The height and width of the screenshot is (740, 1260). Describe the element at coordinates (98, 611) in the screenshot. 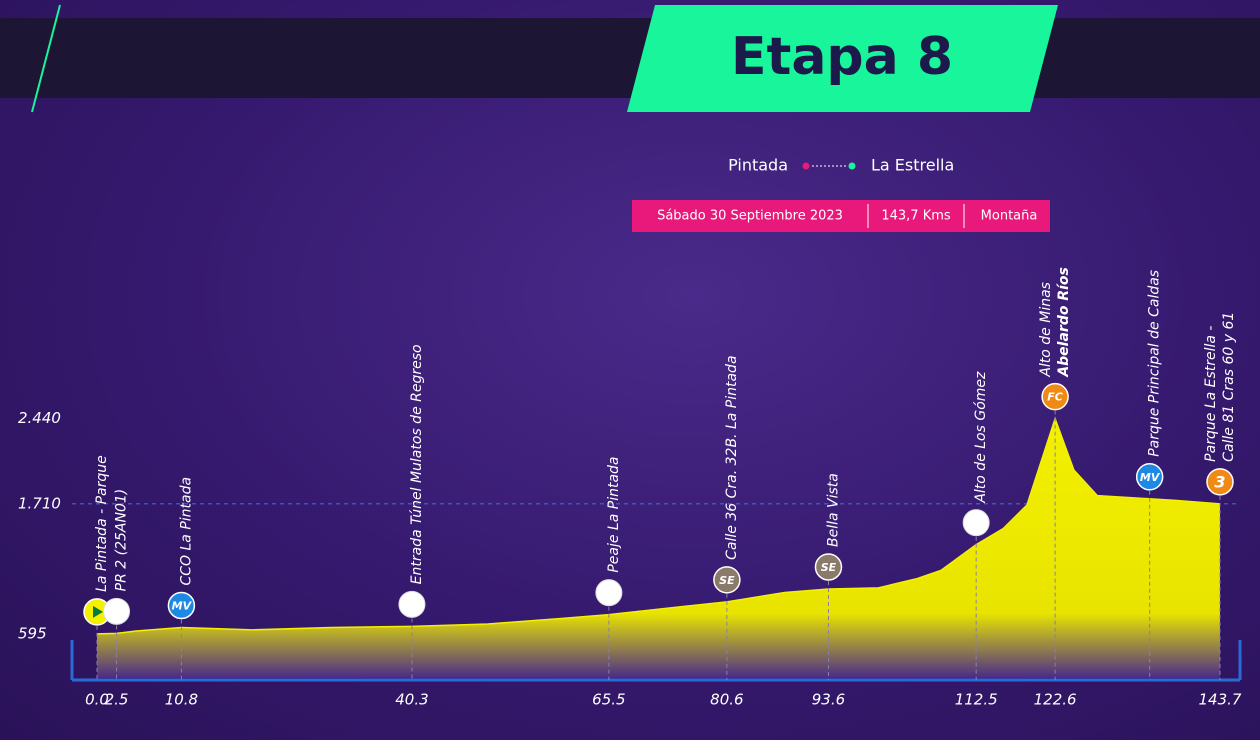

I see `start-icon` at that location.